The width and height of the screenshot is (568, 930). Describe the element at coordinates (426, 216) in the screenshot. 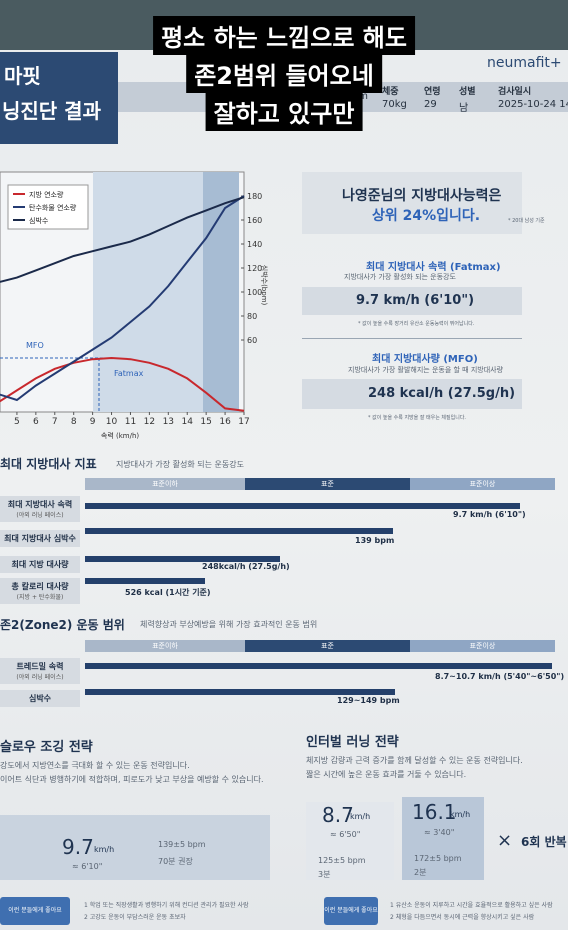

I see `summary-rank: 상위 24%입니다.` at that location.